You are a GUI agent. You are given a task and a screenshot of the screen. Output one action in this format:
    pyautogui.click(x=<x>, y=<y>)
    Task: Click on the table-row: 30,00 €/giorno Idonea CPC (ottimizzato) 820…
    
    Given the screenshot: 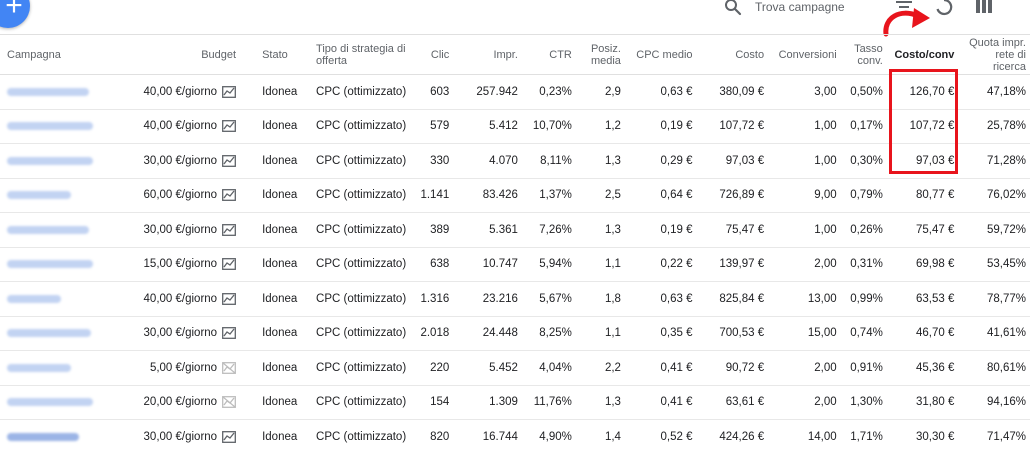 What is the action you would take?
    pyautogui.click(x=515, y=436)
    